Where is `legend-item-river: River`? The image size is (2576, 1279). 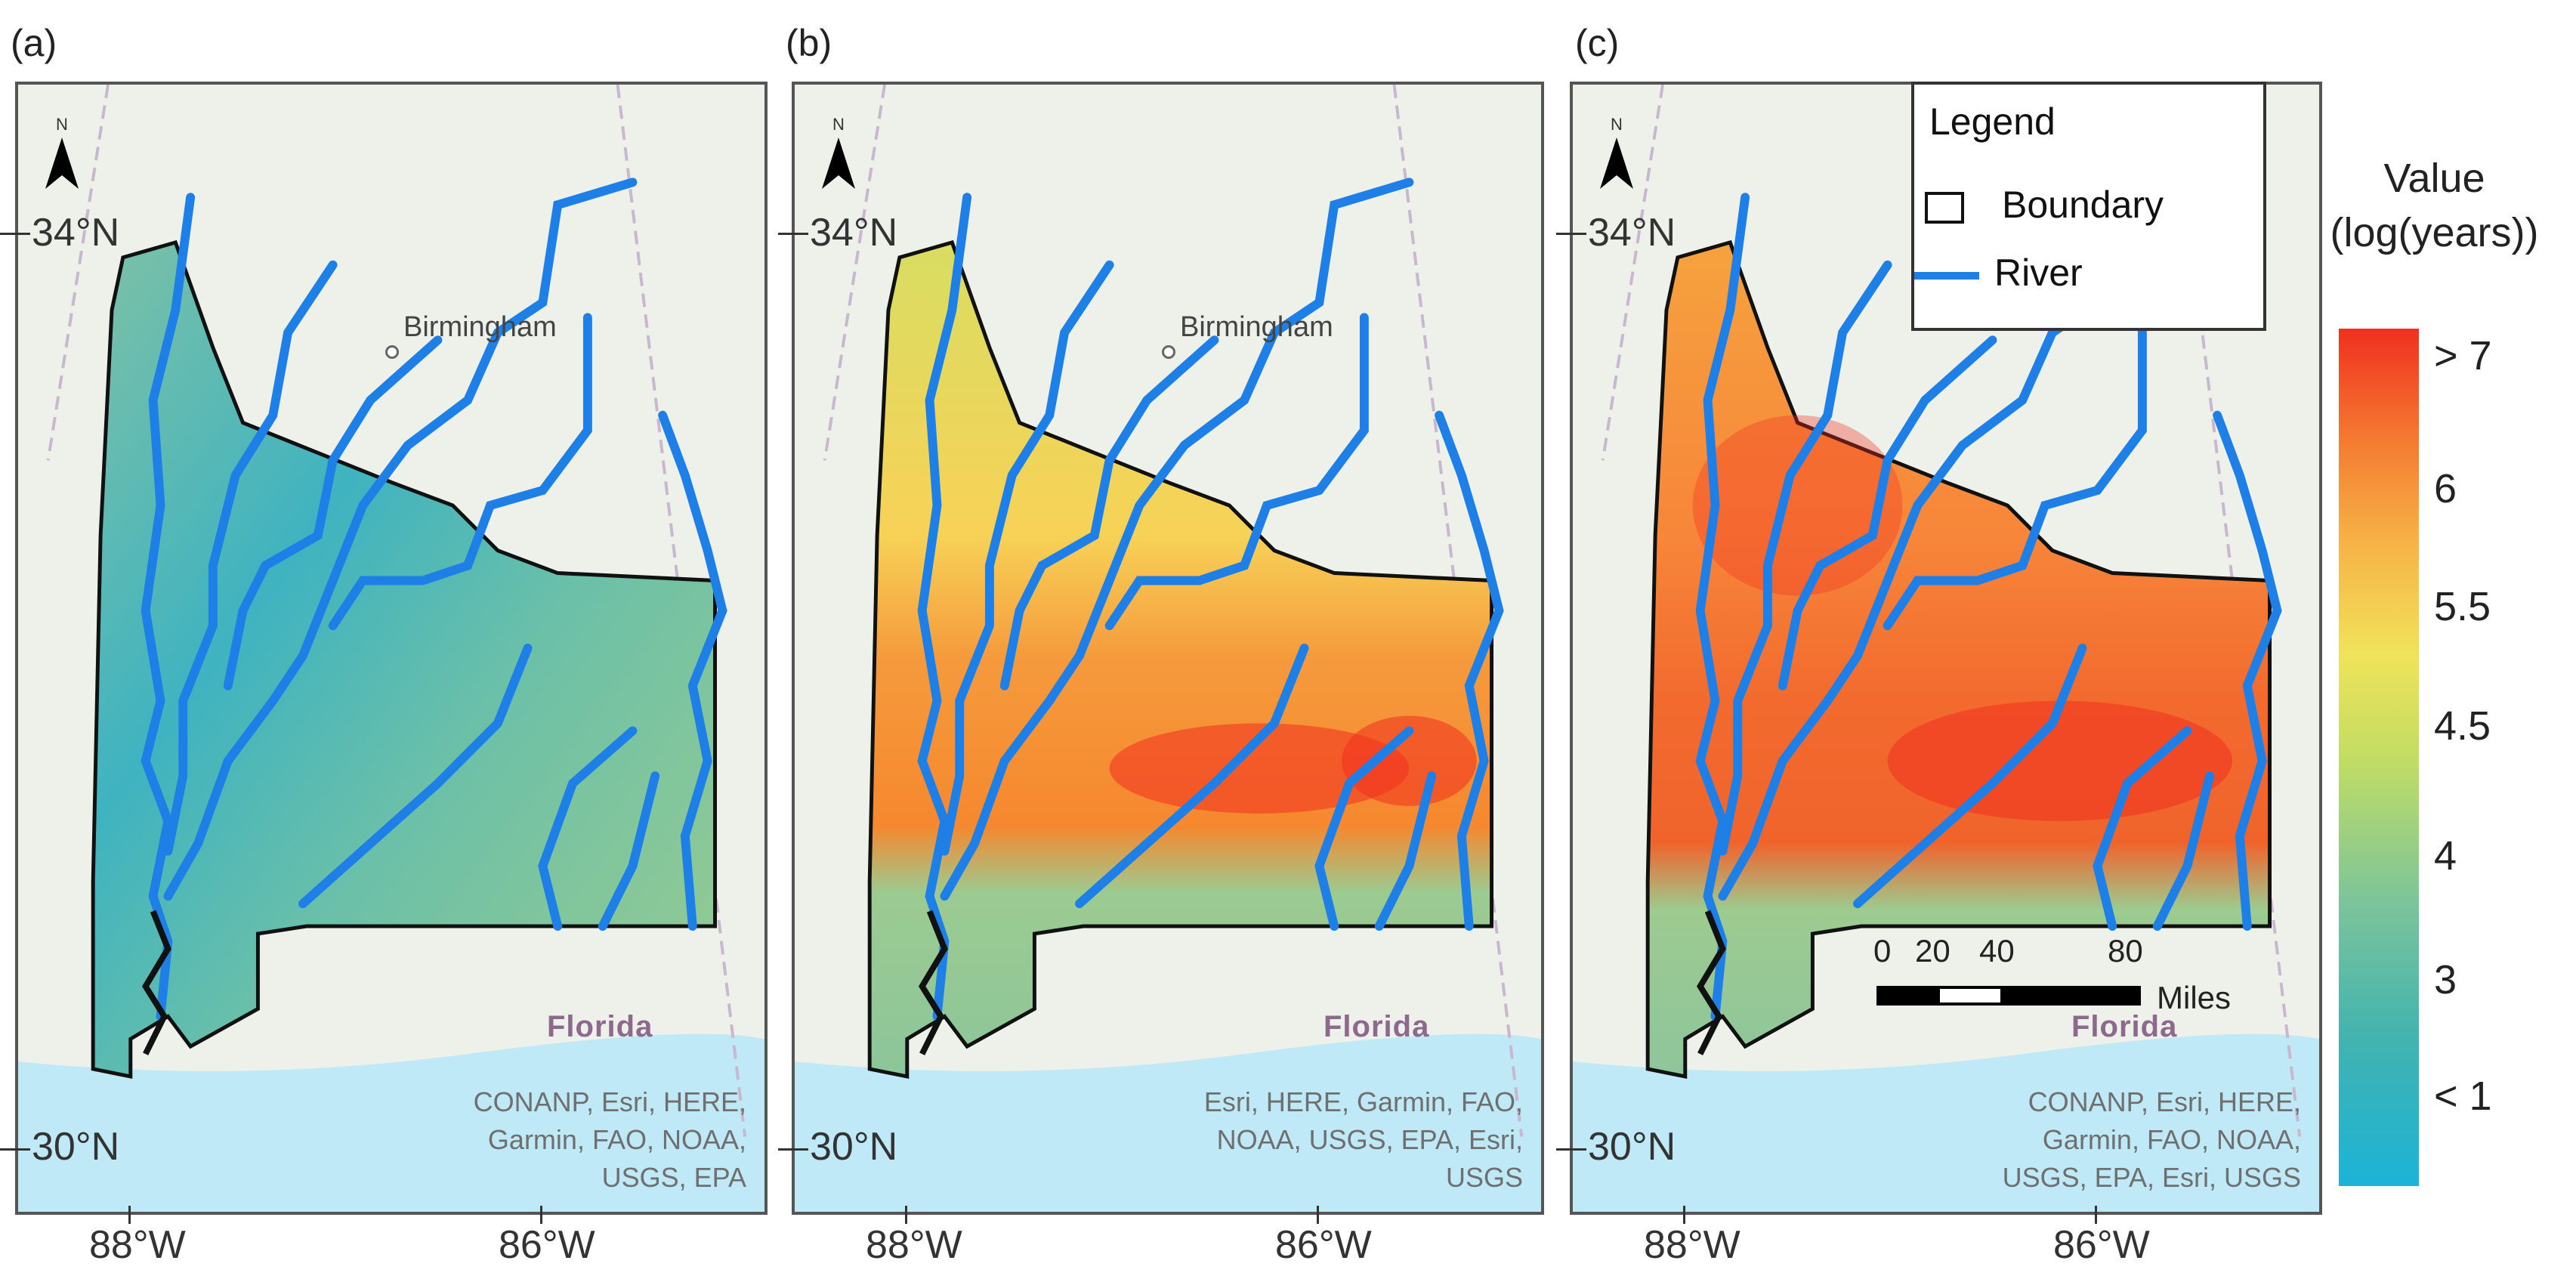
legend-item-river: River is located at coordinates (1998, 273).